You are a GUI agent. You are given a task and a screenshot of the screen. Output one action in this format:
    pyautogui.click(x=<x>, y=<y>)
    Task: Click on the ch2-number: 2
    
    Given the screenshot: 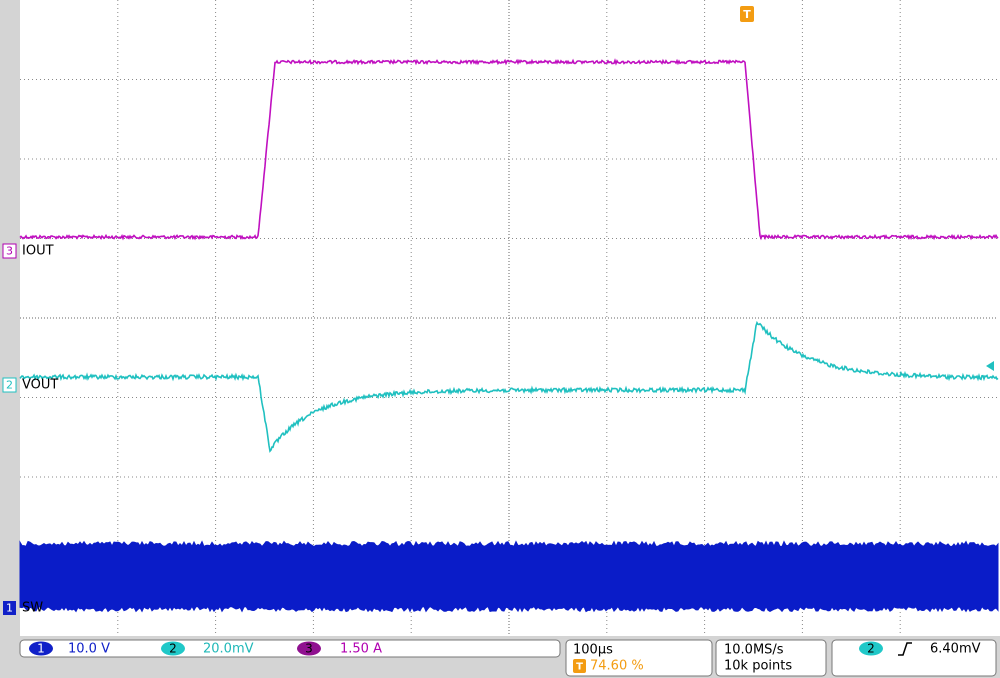 What is the action you would take?
    pyautogui.click(x=173, y=649)
    